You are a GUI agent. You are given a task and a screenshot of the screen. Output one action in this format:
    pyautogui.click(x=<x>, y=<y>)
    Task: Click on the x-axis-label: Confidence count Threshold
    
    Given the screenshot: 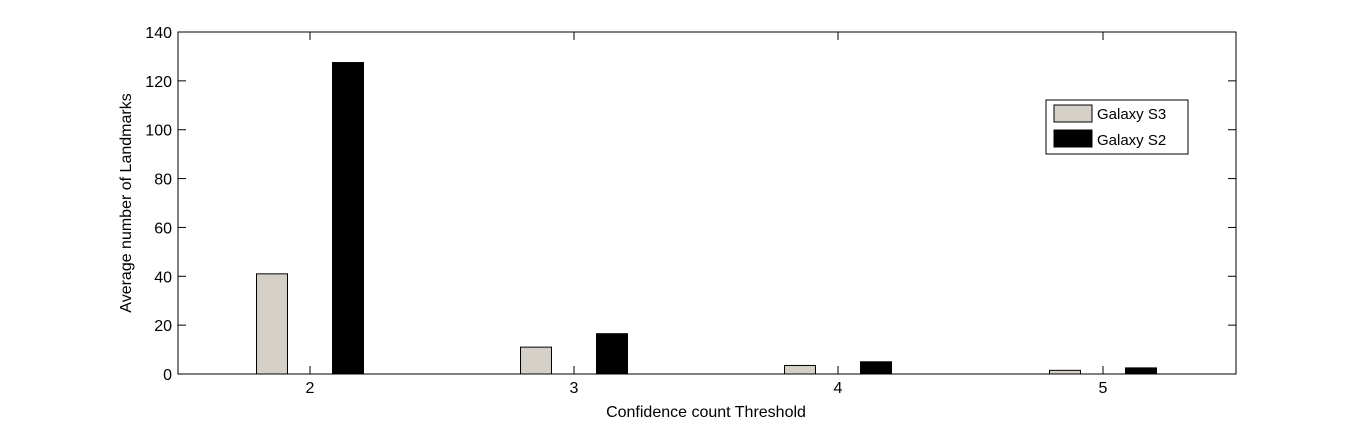 What is the action you would take?
    pyautogui.click(x=706, y=412)
    